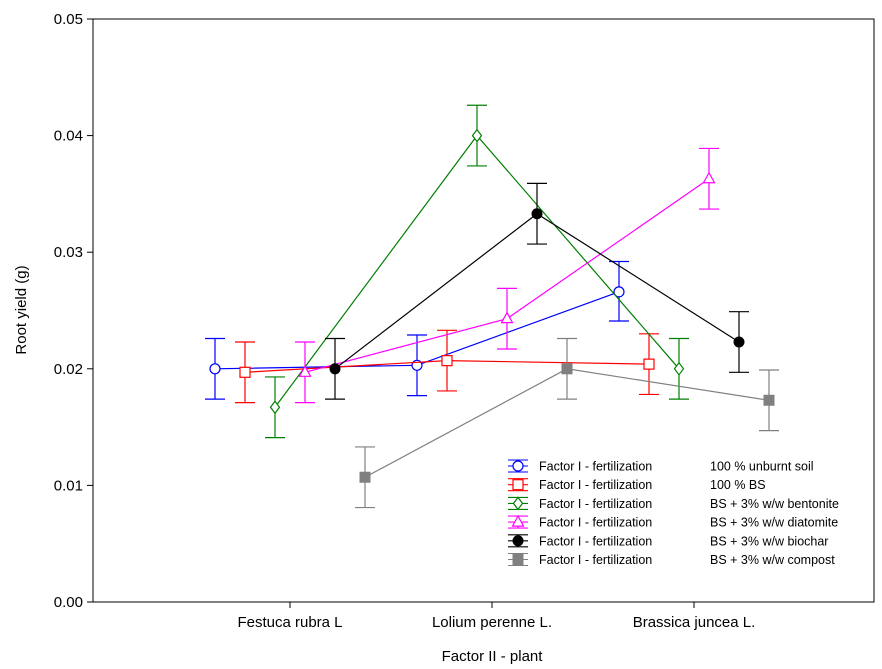  I want to click on legend-level-5: BS + 3% w/w compost, so click(772, 560).